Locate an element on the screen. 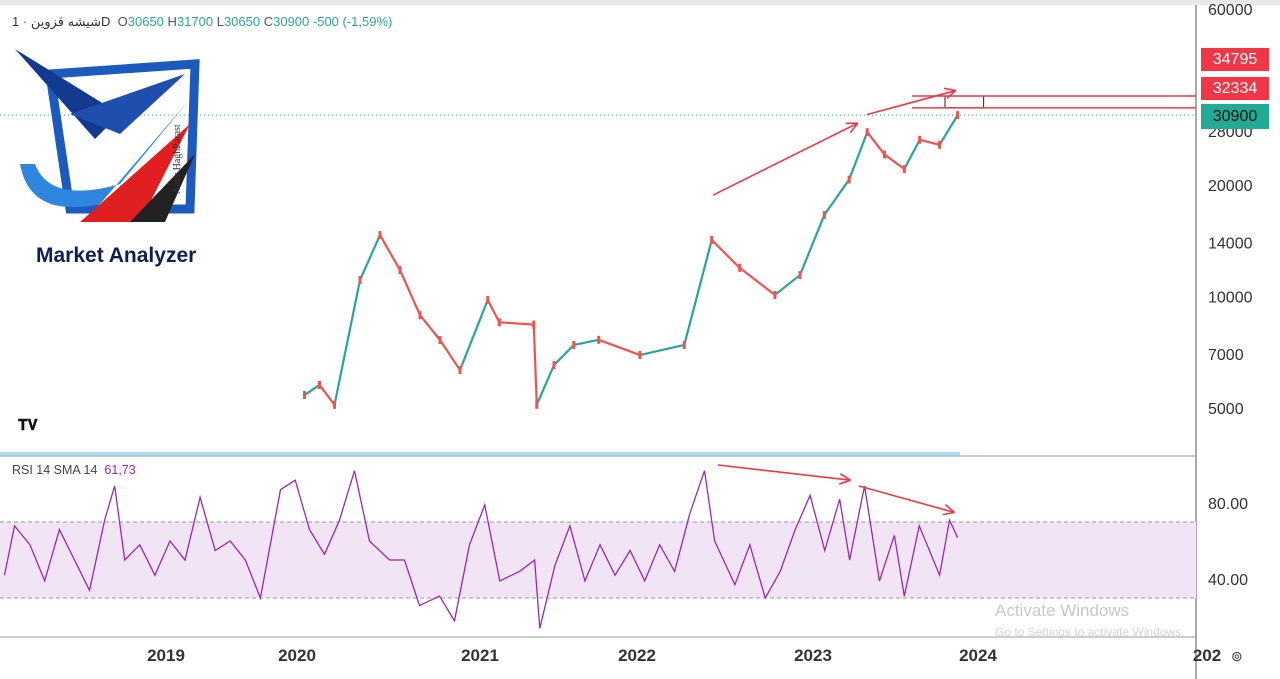 This screenshot has width=1280, height=679. close-label: C is located at coordinates (268, 21).